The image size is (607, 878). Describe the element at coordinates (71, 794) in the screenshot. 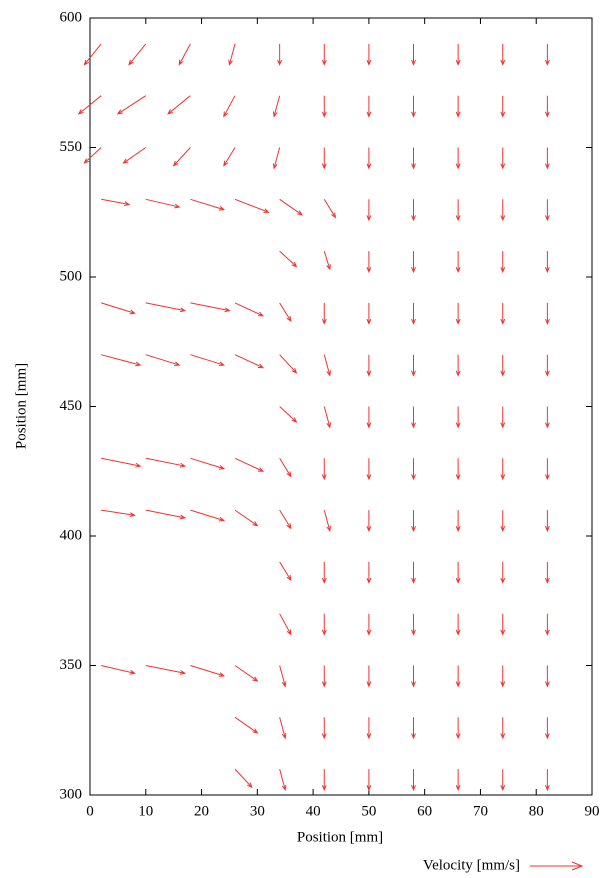

I see `y-tick-label: 300` at that location.